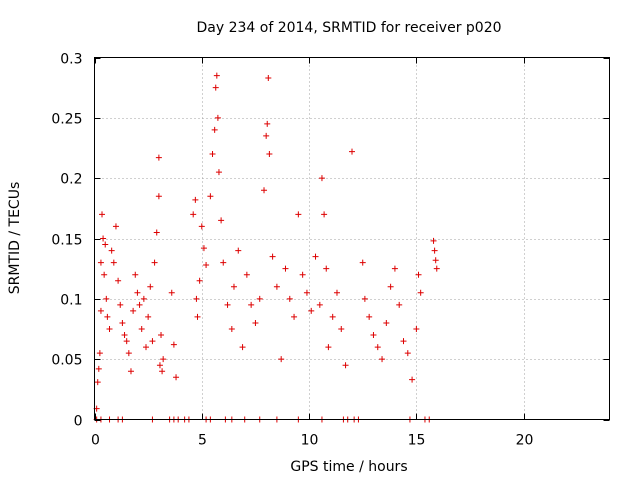 The width and height of the screenshot is (640, 480). What do you see at coordinates (348, 467) in the screenshot?
I see `x-axis-label: GPS time / hours` at bounding box center [348, 467].